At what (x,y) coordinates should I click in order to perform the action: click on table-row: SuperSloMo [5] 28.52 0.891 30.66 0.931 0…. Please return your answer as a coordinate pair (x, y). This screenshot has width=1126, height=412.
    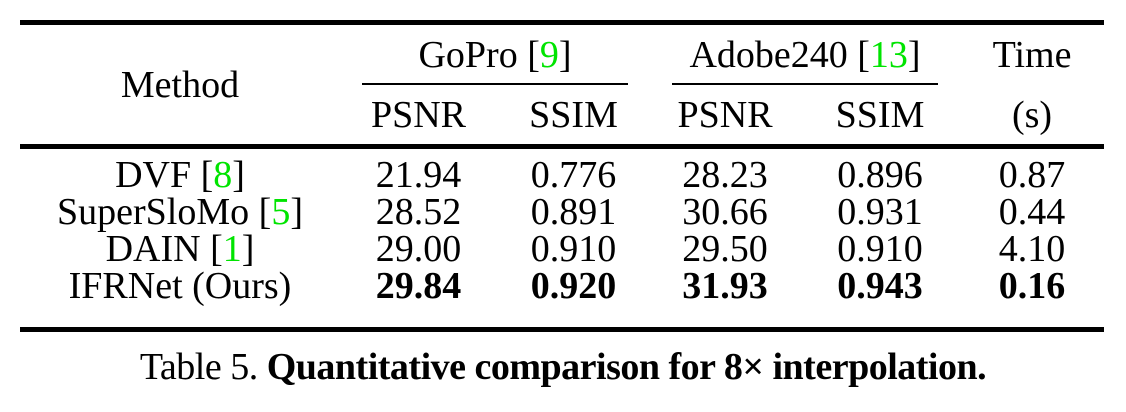
    Looking at the image, I should click on (562, 212).